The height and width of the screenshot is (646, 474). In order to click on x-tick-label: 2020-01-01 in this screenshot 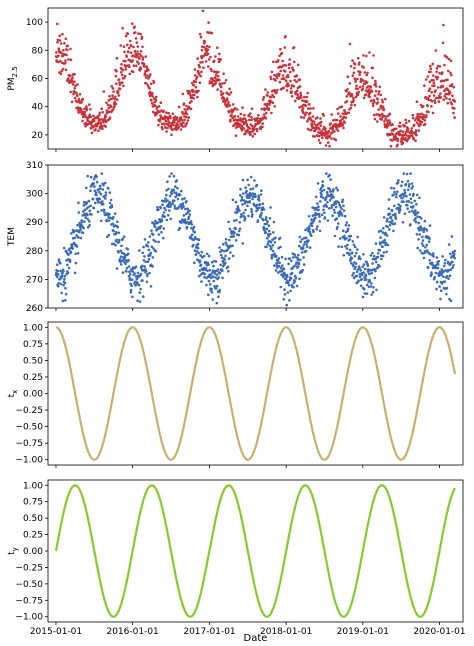, I will do `click(439, 632)`.